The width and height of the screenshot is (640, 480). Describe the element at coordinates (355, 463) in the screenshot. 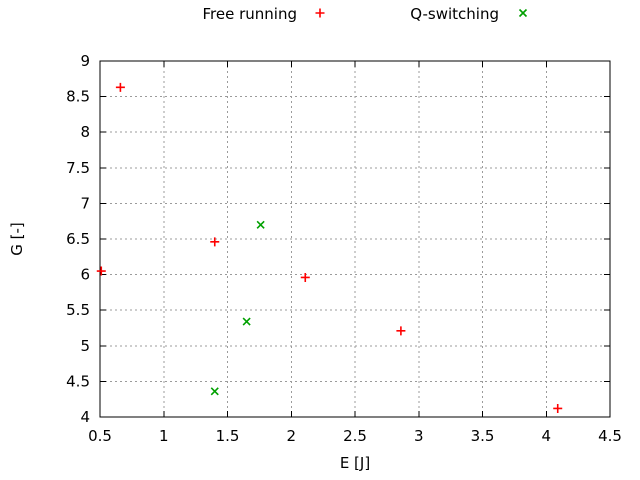

I see `x-axis-label: E [J]` at that location.